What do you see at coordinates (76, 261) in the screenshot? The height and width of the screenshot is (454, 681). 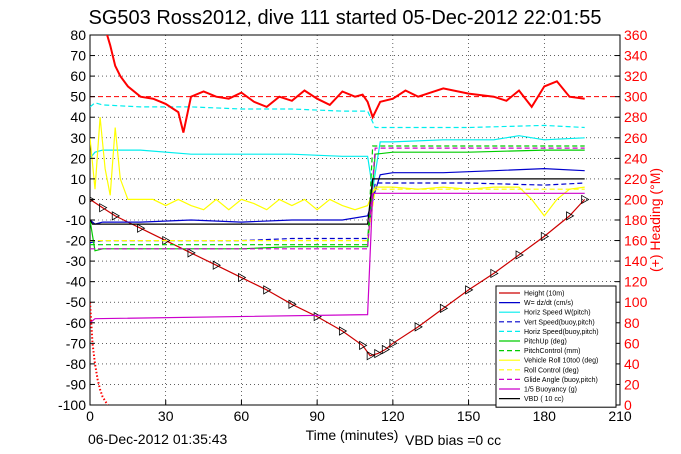 I see `left-tick-label: -30` at bounding box center [76, 261].